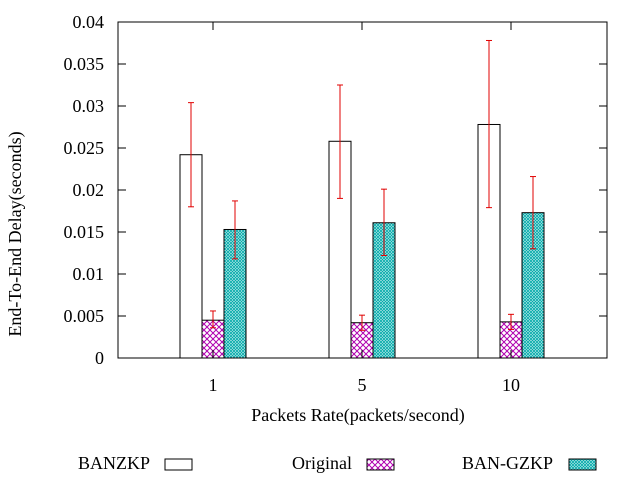  Describe the element at coordinates (15, 233) in the screenshot. I see `y-axis-title: End-To-End Delay(seconds)` at that location.